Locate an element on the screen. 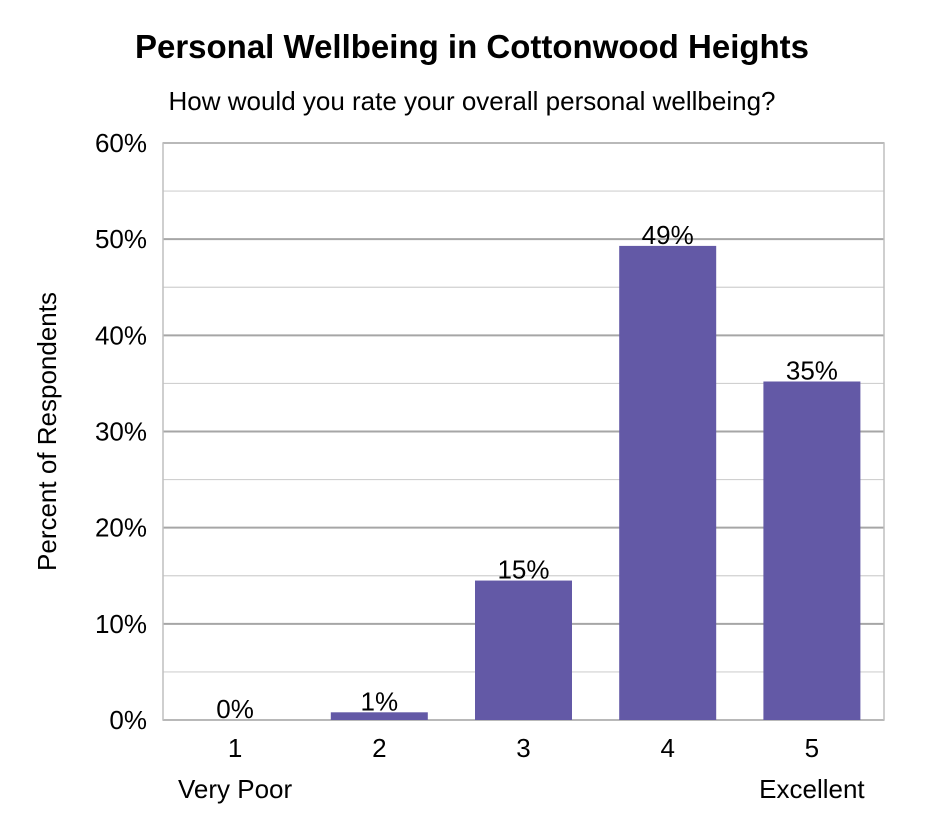  data-label: 15% is located at coordinates (523, 570).